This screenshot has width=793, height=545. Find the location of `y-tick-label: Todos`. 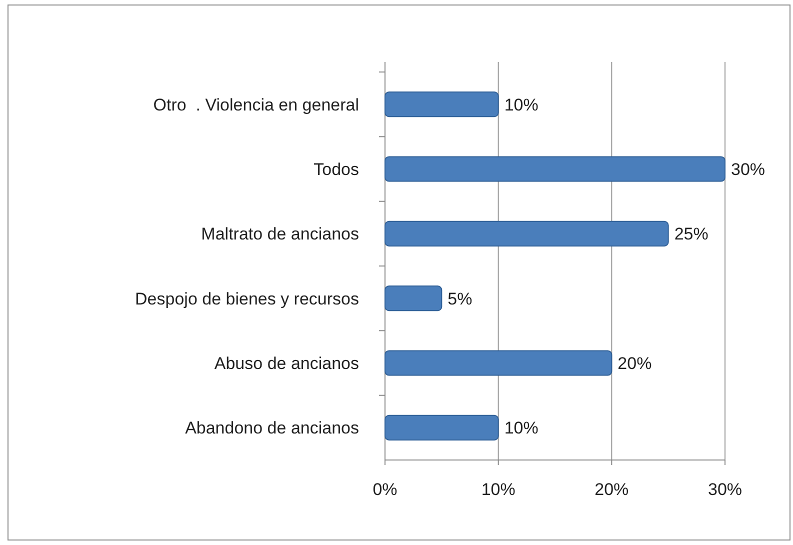

y-tick-label: Todos is located at coordinates (336, 169).